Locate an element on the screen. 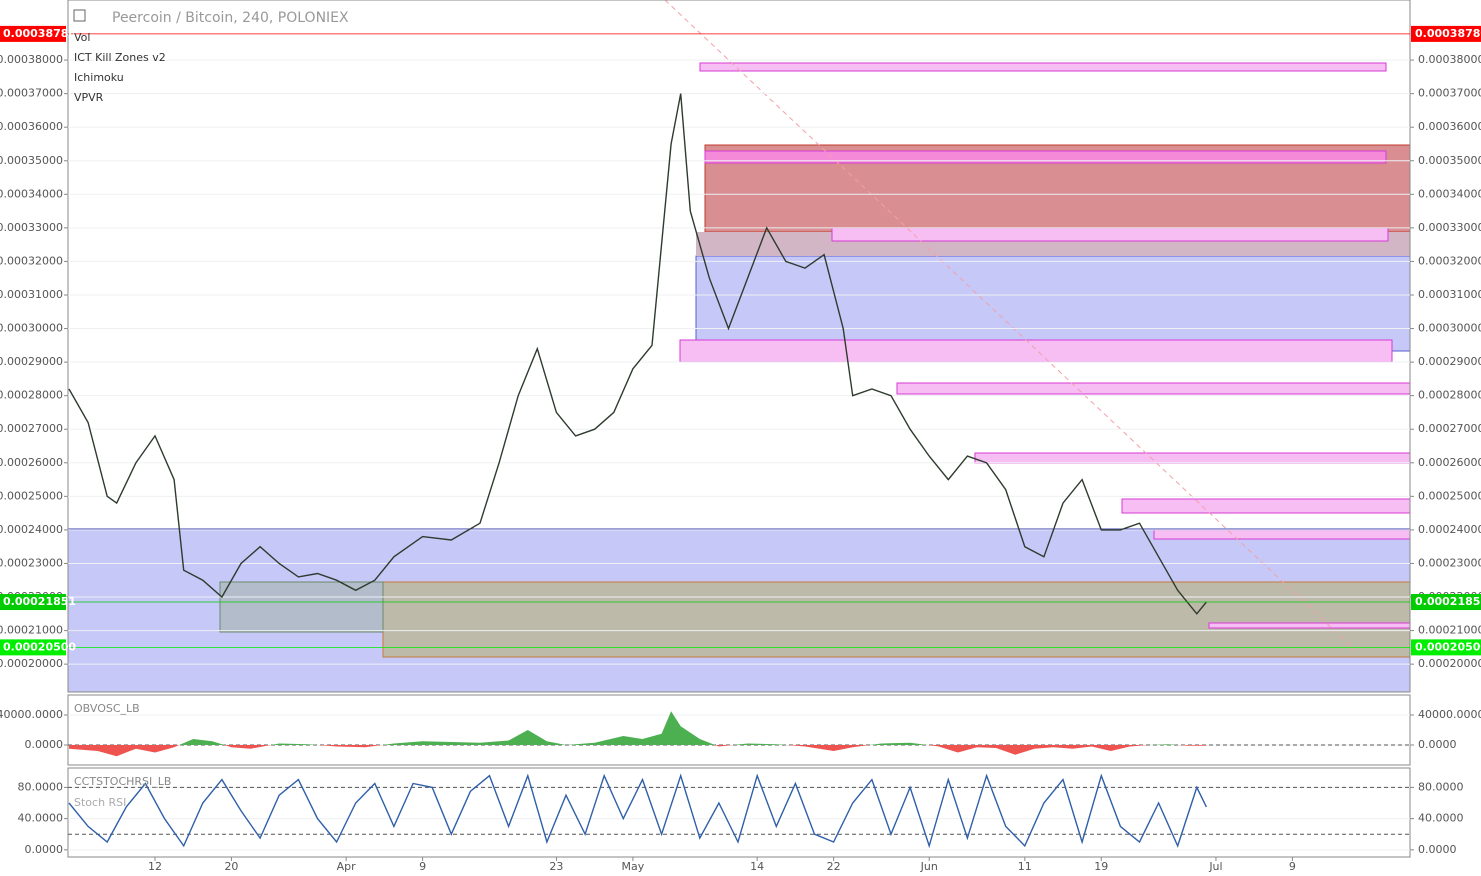  x-tick-label: 22 is located at coordinates (834, 866).